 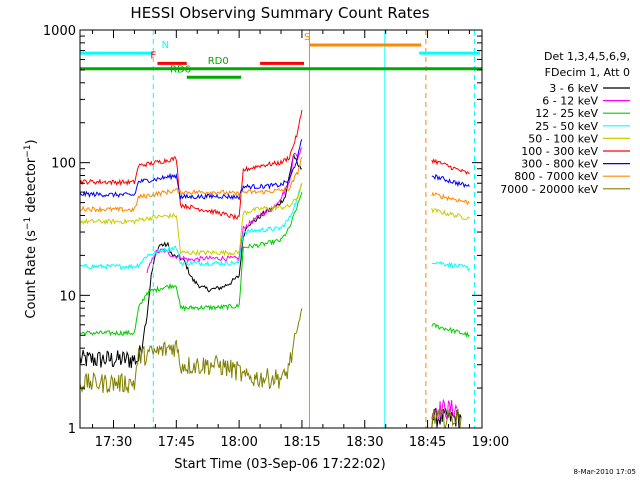 I want to click on series-300-800-kev, so click(x=275, y=170).